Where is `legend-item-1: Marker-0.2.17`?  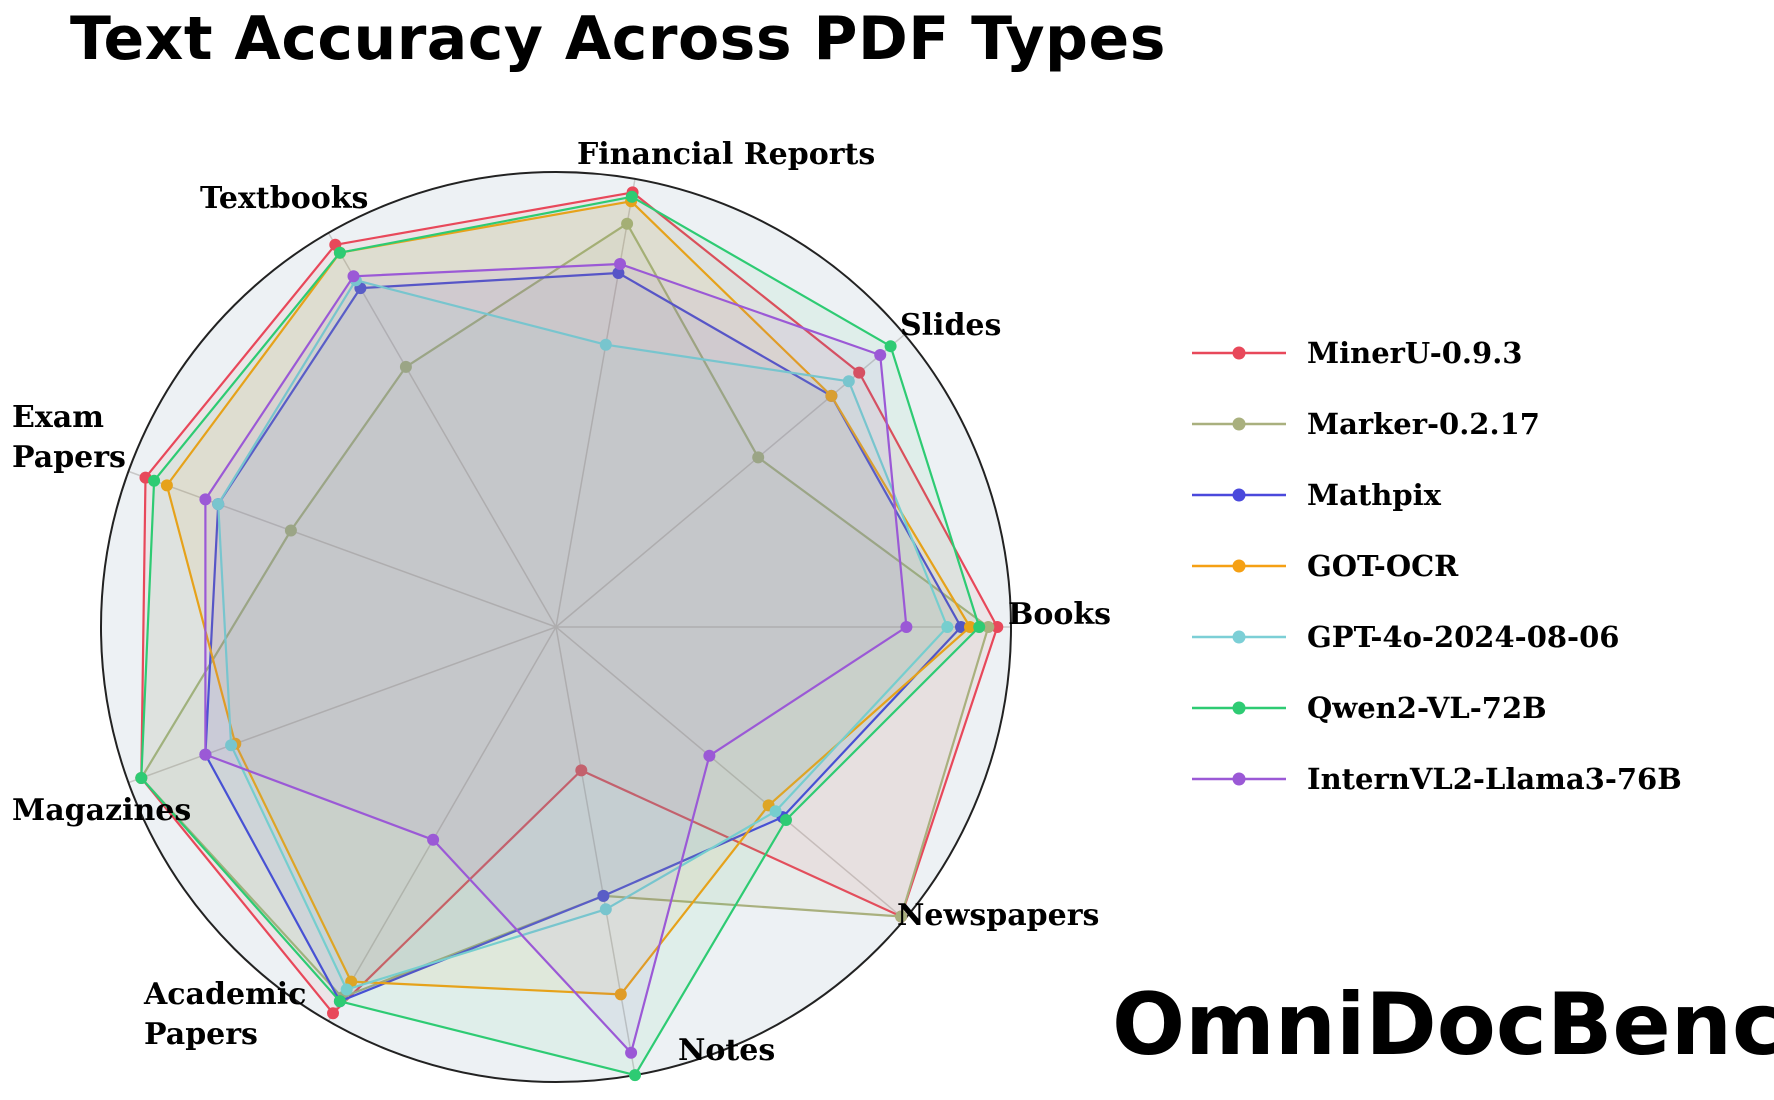
legend-item-1: Marker-0.2.17 is located at coordinates (1366, 424).